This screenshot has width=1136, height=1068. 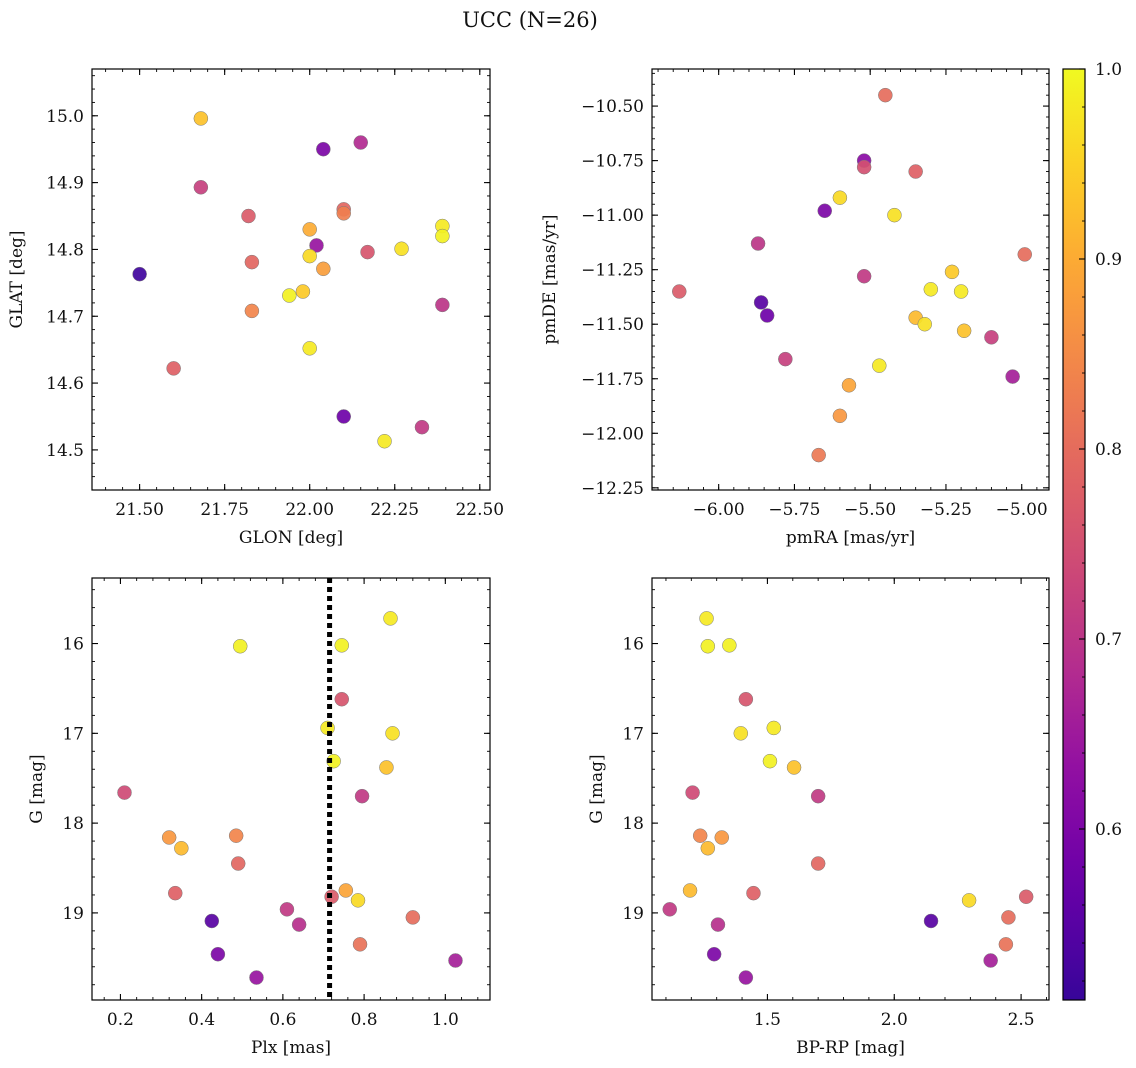 What do you see at coordinates (850, 1048) in the screenshot?
I see `x-axis-label: BP-RP [mag]` at bounding box center [850, 1048].